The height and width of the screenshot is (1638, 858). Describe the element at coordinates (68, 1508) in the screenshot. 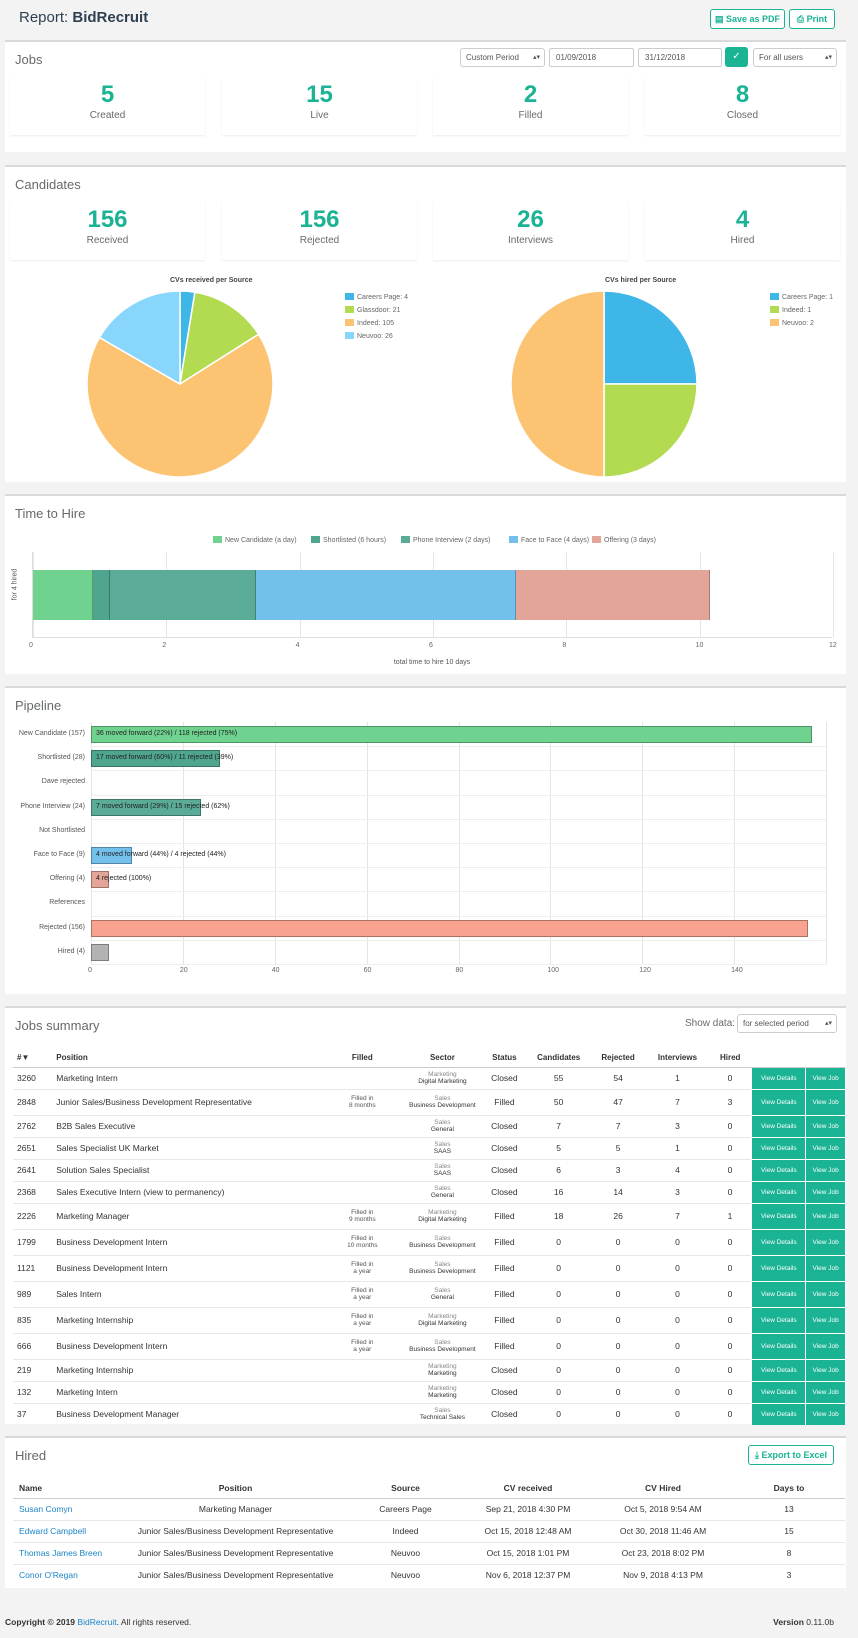

I see `candidate-name-link: Susan Comyn` at that location.